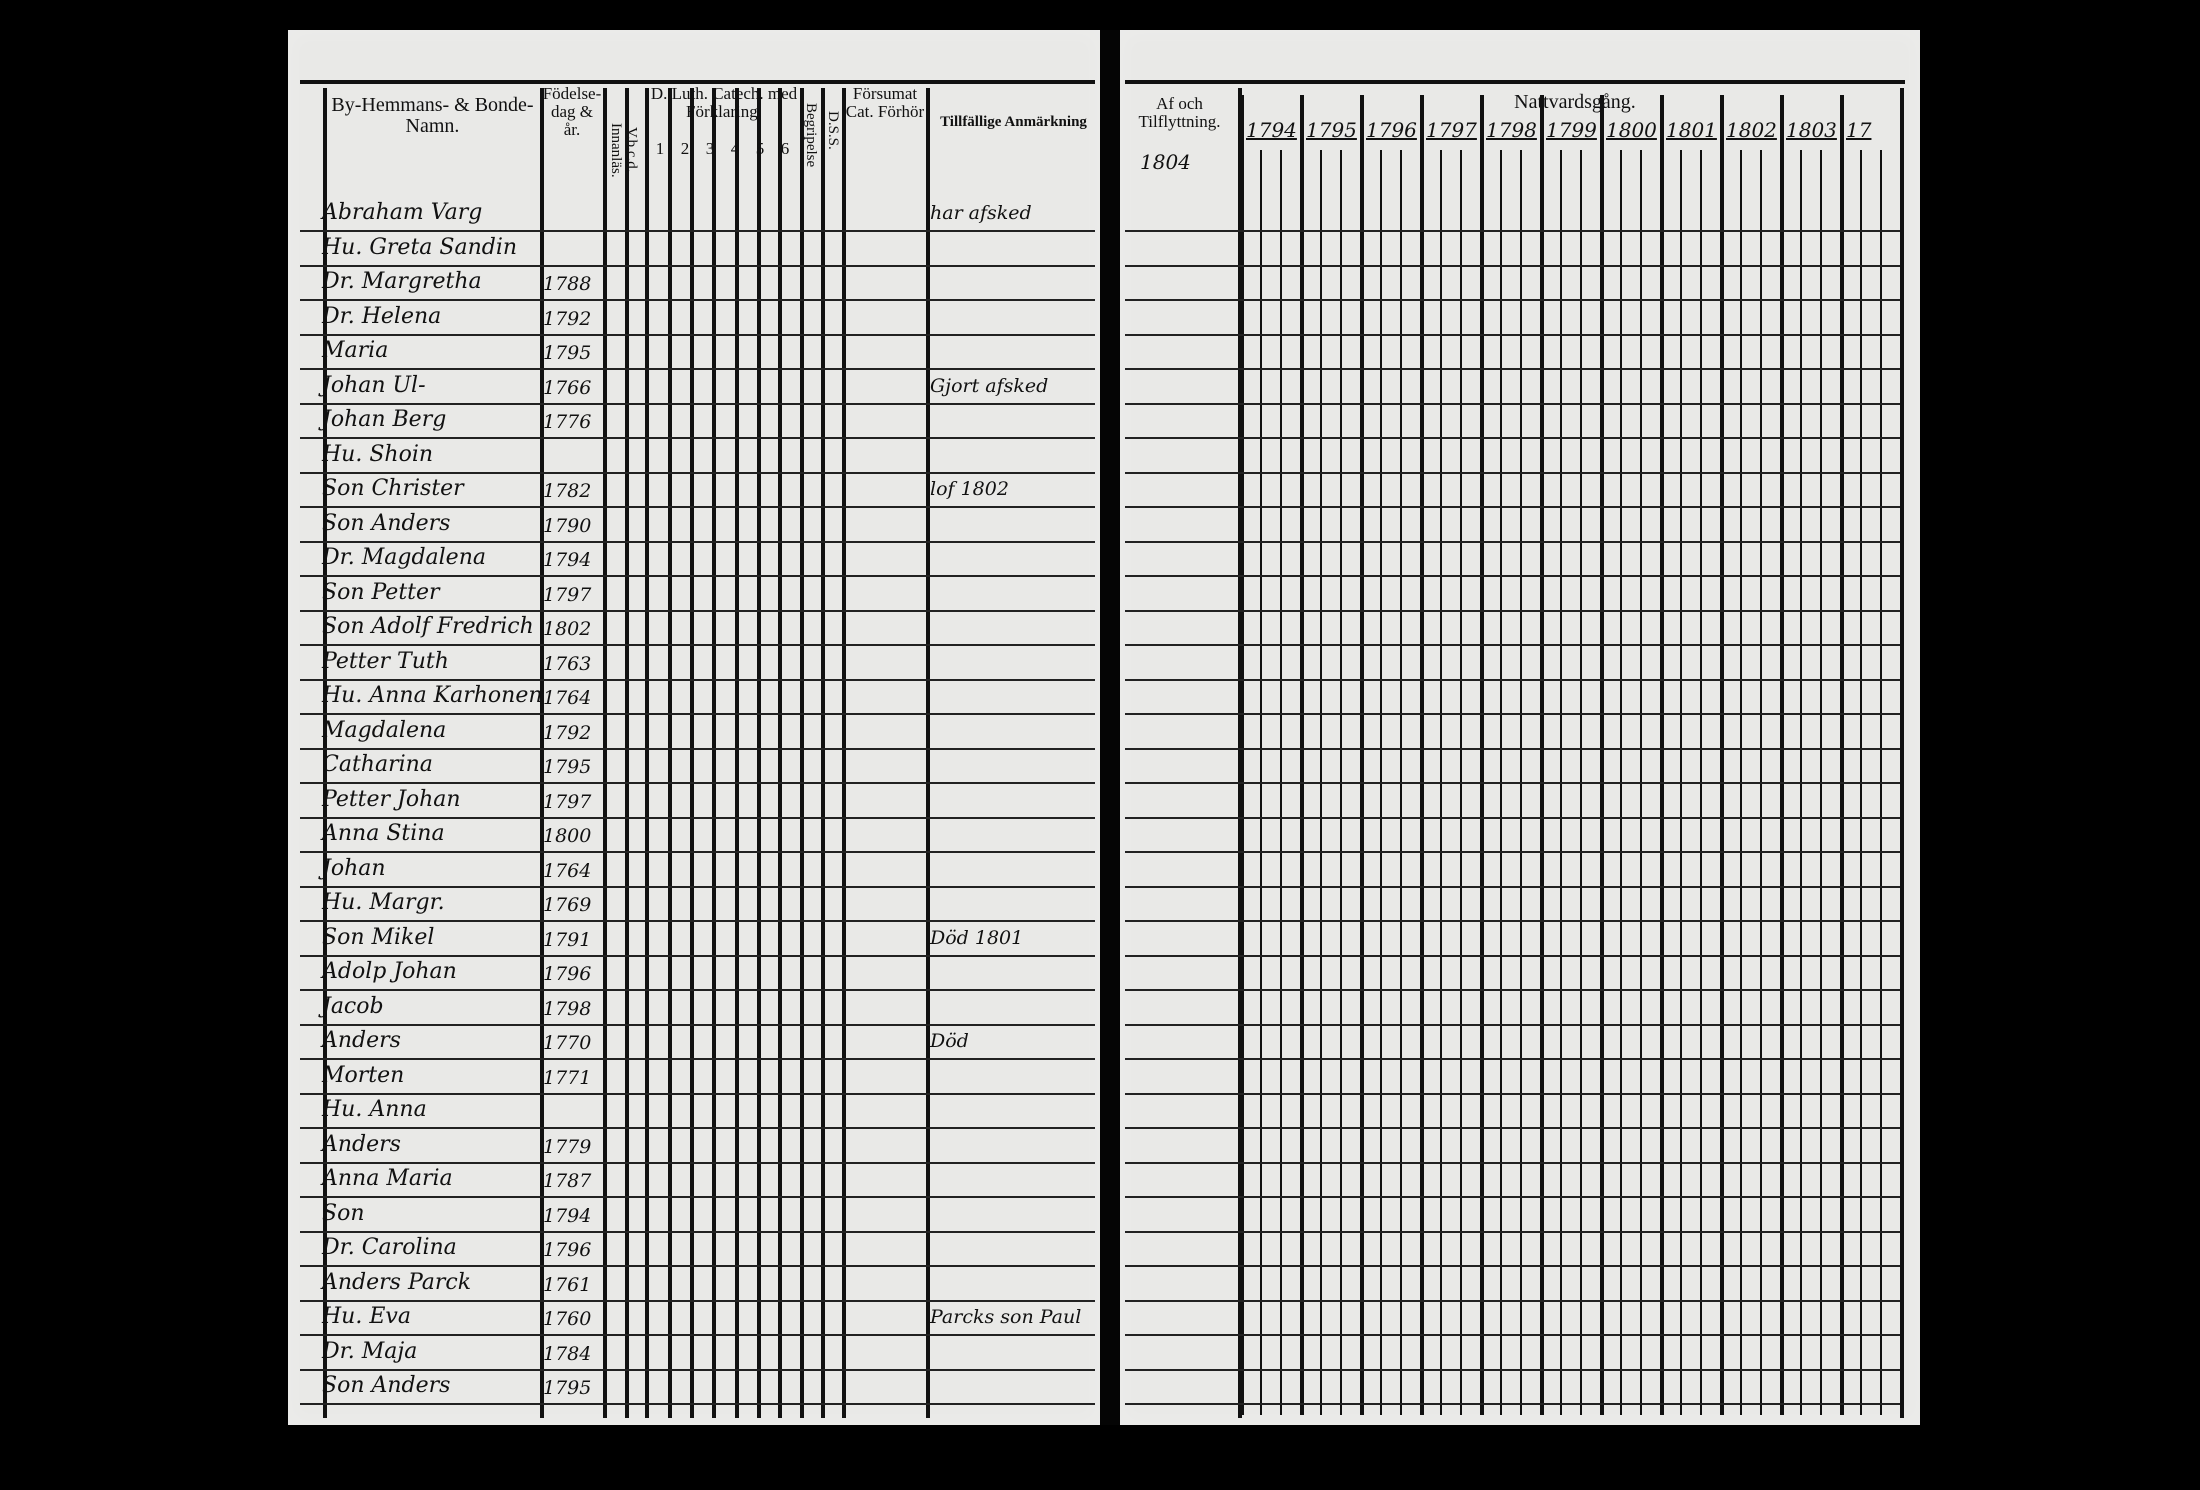 This screenshot has width=2200, height=1490. I want to click on communion-year-17: 17, so click(1859, 130).